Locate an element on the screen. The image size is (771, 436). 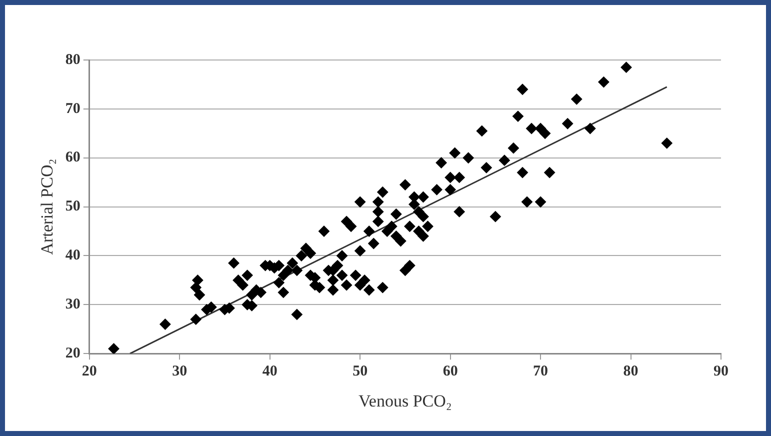
x-tick-label: 80 is located at coordinates (630, 371).